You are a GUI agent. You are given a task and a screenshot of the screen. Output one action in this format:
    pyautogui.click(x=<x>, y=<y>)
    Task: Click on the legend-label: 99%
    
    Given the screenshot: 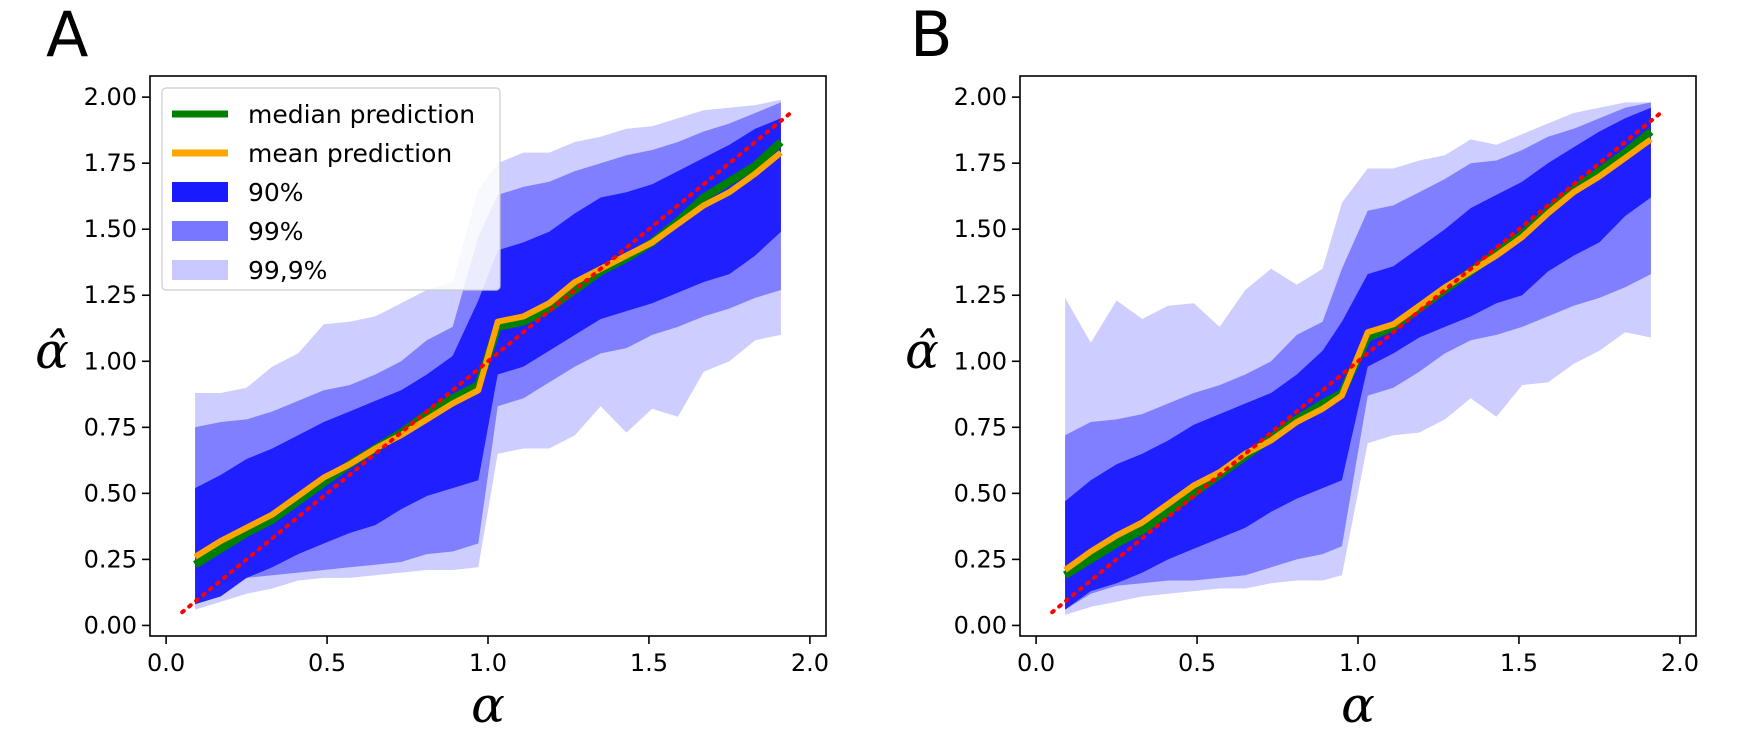 What is the action you would take?
    pyautogui.click(x=276, y=231)
    